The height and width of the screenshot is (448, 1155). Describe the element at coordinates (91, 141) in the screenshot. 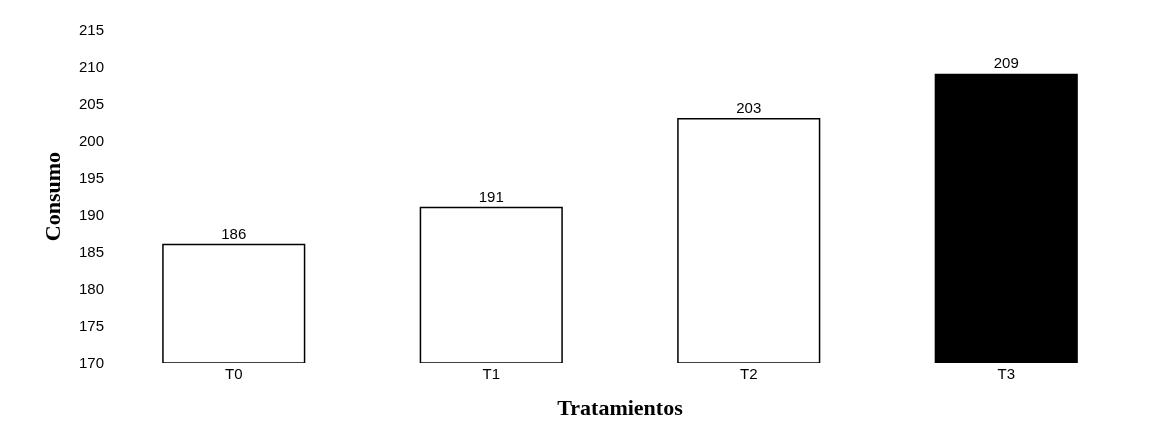

I see `y-tick-label: 200` at that location.